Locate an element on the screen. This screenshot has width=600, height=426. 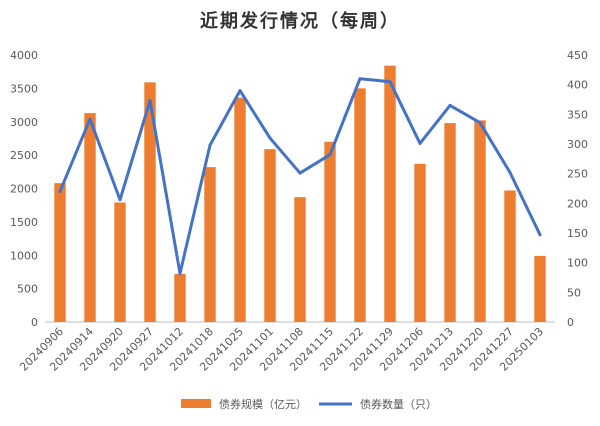
y-left-tick-label: 0 is located at coordinates (34, 322).